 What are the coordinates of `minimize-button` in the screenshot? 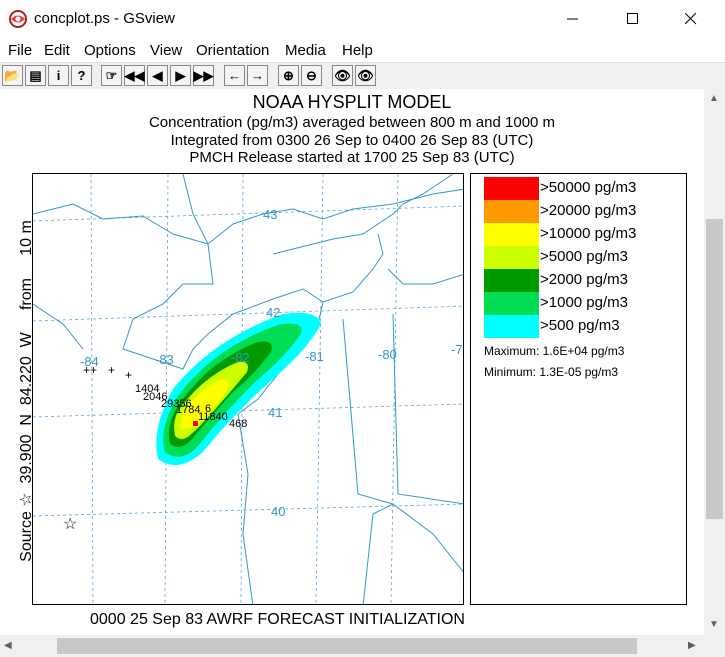 It's located at (573, 19).